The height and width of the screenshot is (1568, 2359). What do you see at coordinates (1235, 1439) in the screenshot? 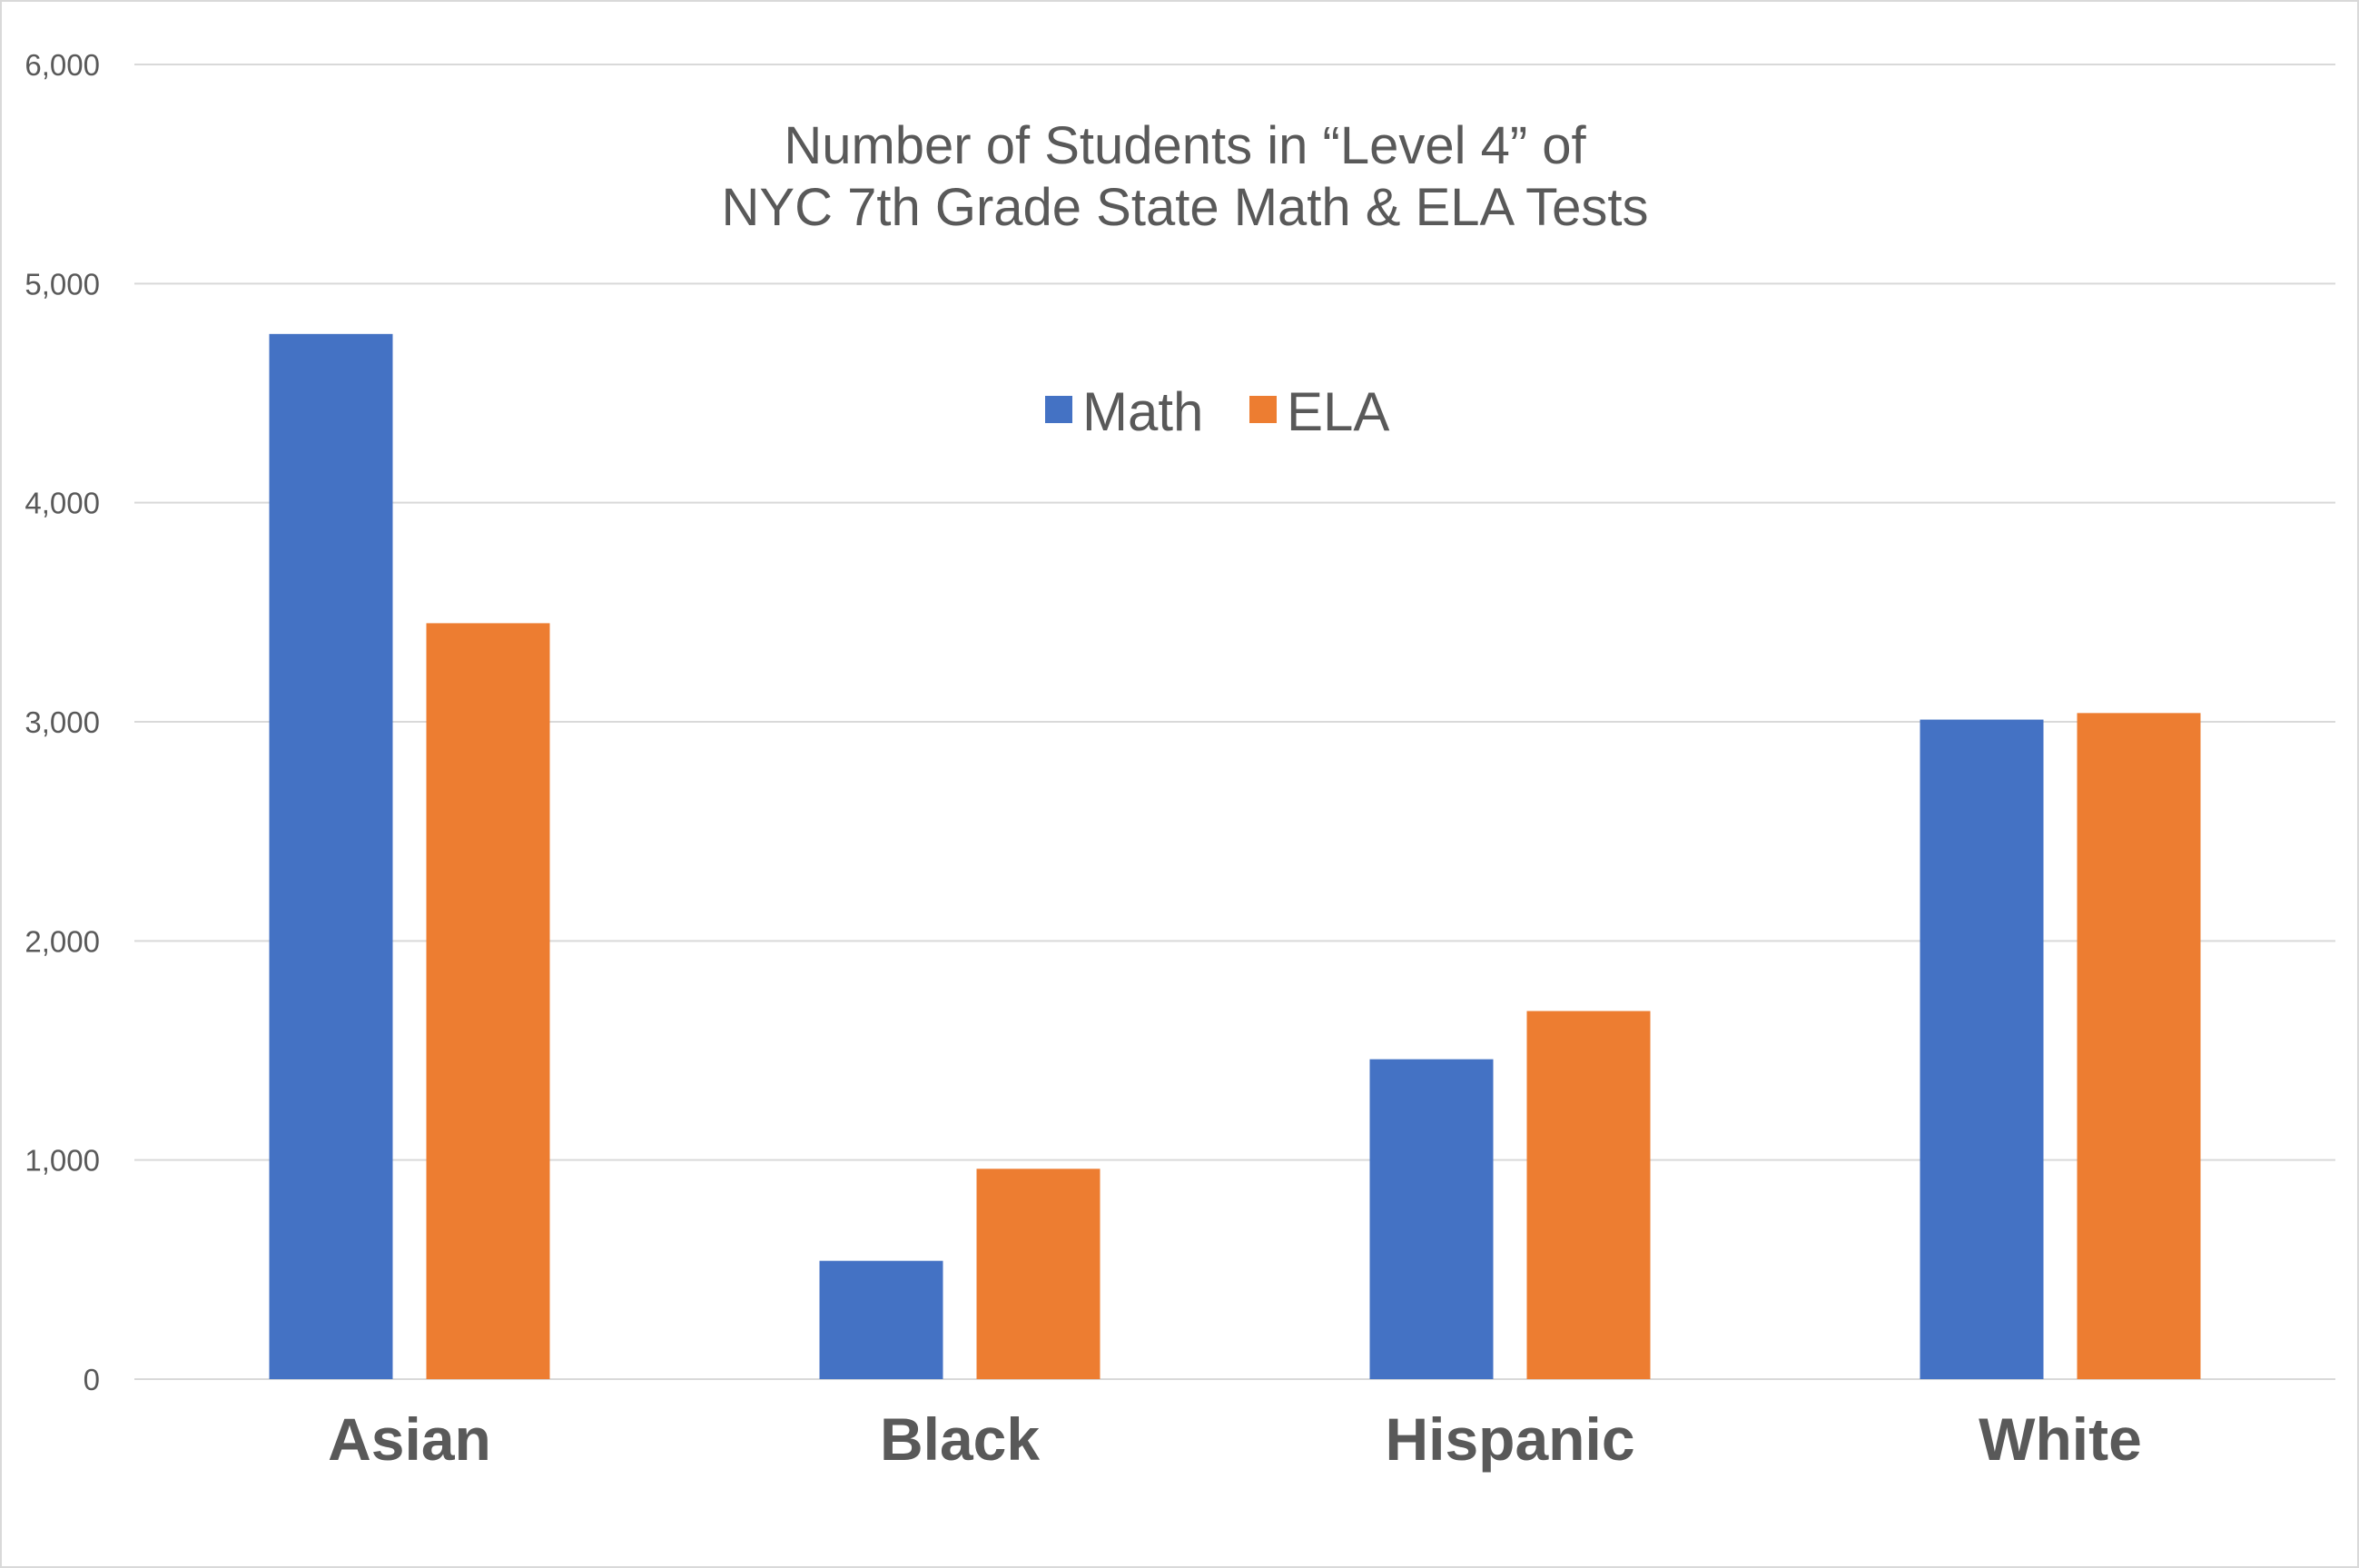
I see `x-axis: Asian Black Hispanic White` at bounding box center [1235, 1439].